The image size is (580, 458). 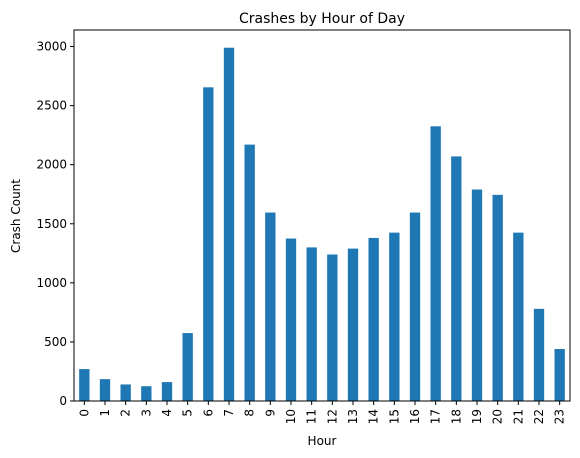 What do you see at coordinates (322, 19) in the screenshot?
I see `chart-title: Crashes by Hour of Day` at bounding box center [322, 19].